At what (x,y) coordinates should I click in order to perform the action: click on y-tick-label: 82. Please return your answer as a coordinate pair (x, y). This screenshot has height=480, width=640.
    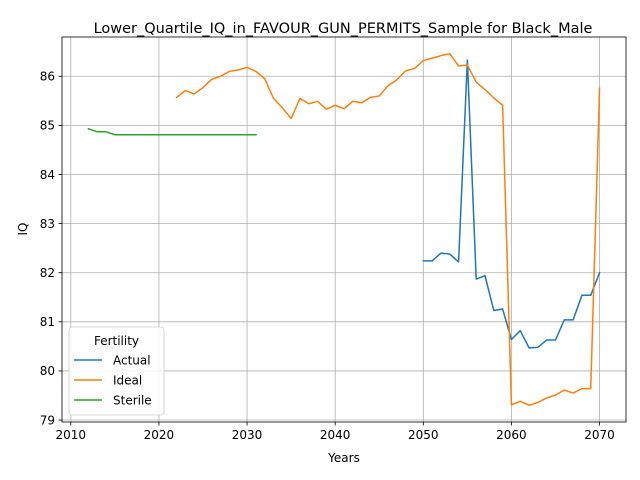
    Looking at the image, I should click on (47, 273).